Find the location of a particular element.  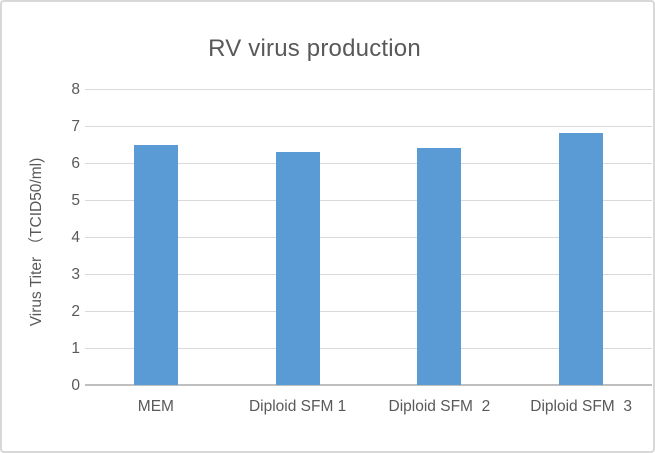

bar-mem is located at coordinates (155, 264).